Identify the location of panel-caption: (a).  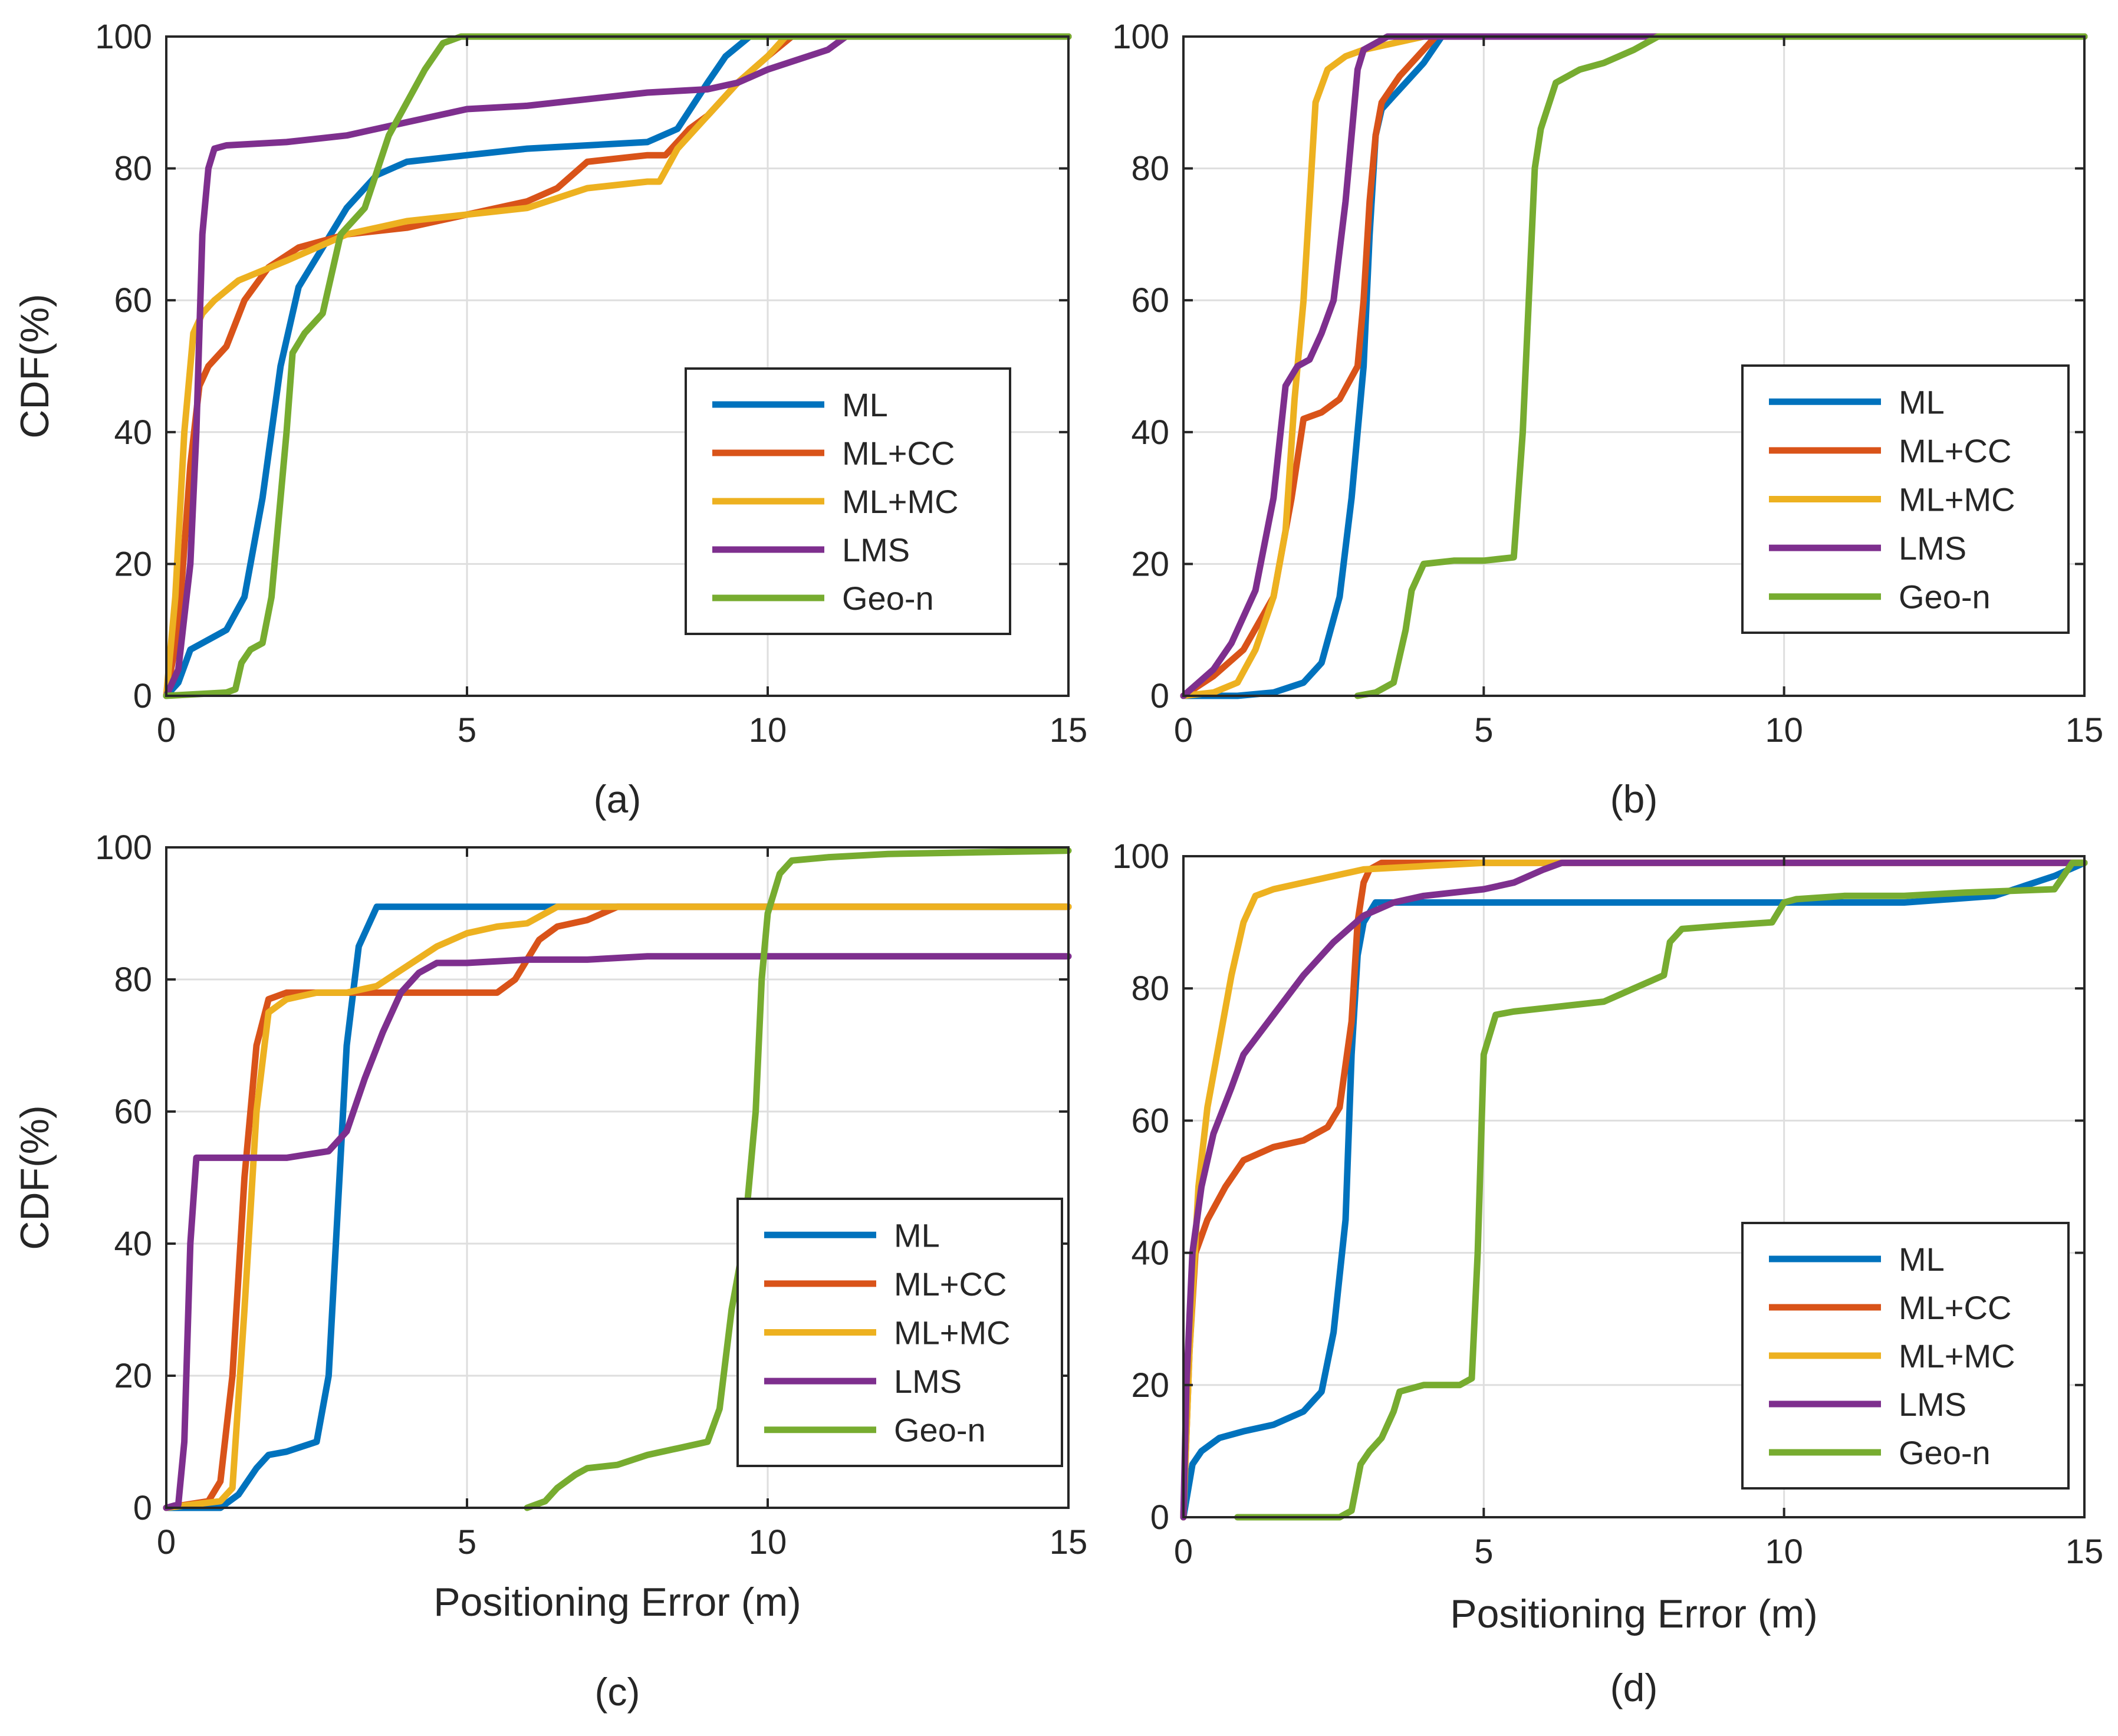
(618, 799).